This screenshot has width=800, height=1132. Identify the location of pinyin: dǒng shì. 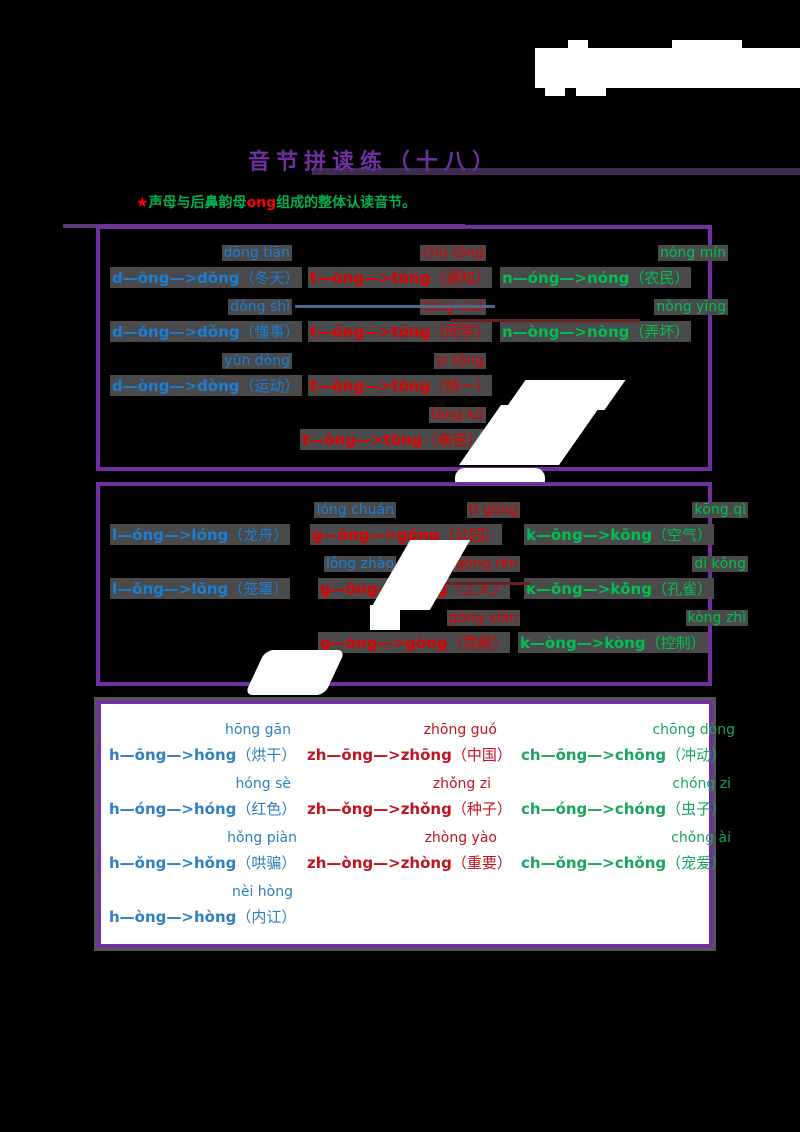
(260, 307).